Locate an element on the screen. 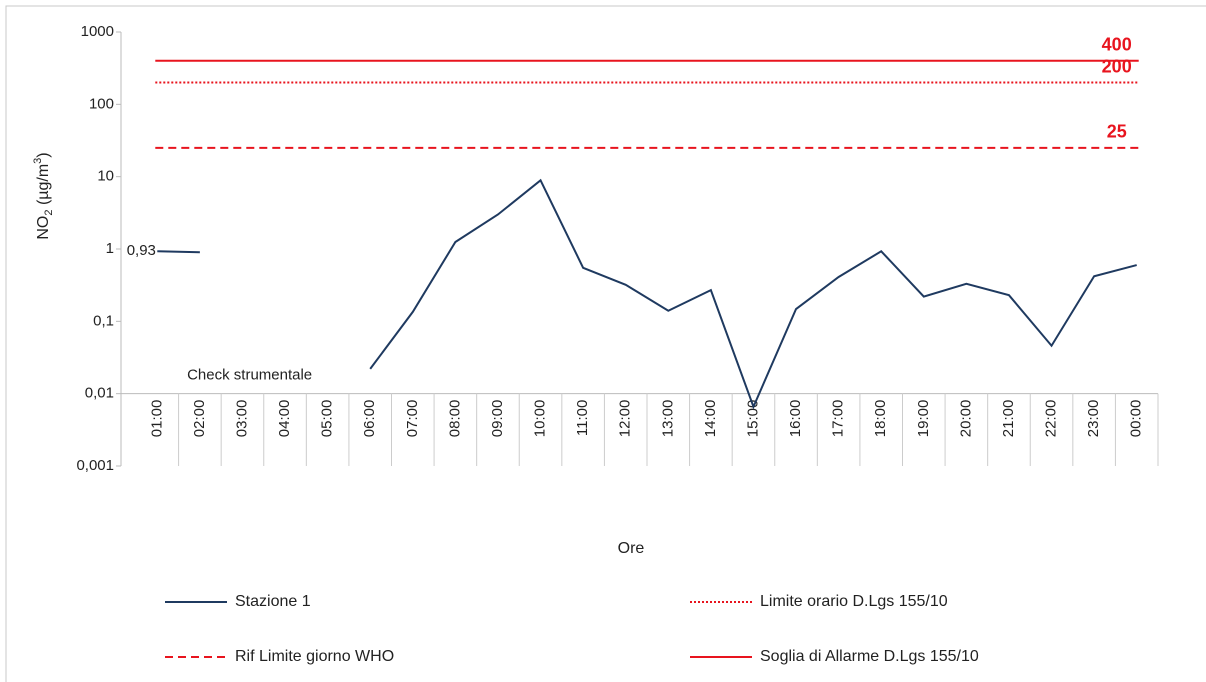 Image resolution: width=1206 pixels, height=682 pixels. x-tick-label: 03:00 is located at coordinates (241, 419).